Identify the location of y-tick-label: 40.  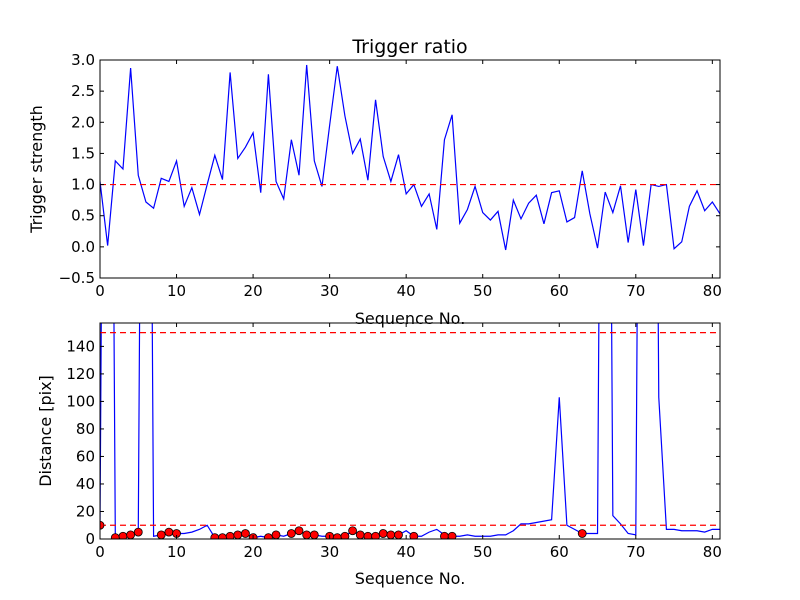
(85, 484).